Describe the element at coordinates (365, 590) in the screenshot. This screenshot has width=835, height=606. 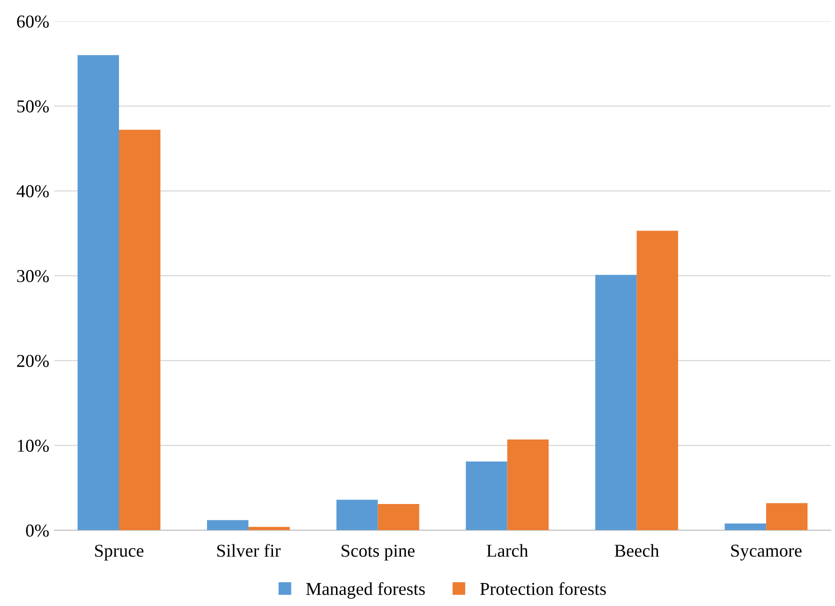
I see `legend-label: Managed forests` at that location.